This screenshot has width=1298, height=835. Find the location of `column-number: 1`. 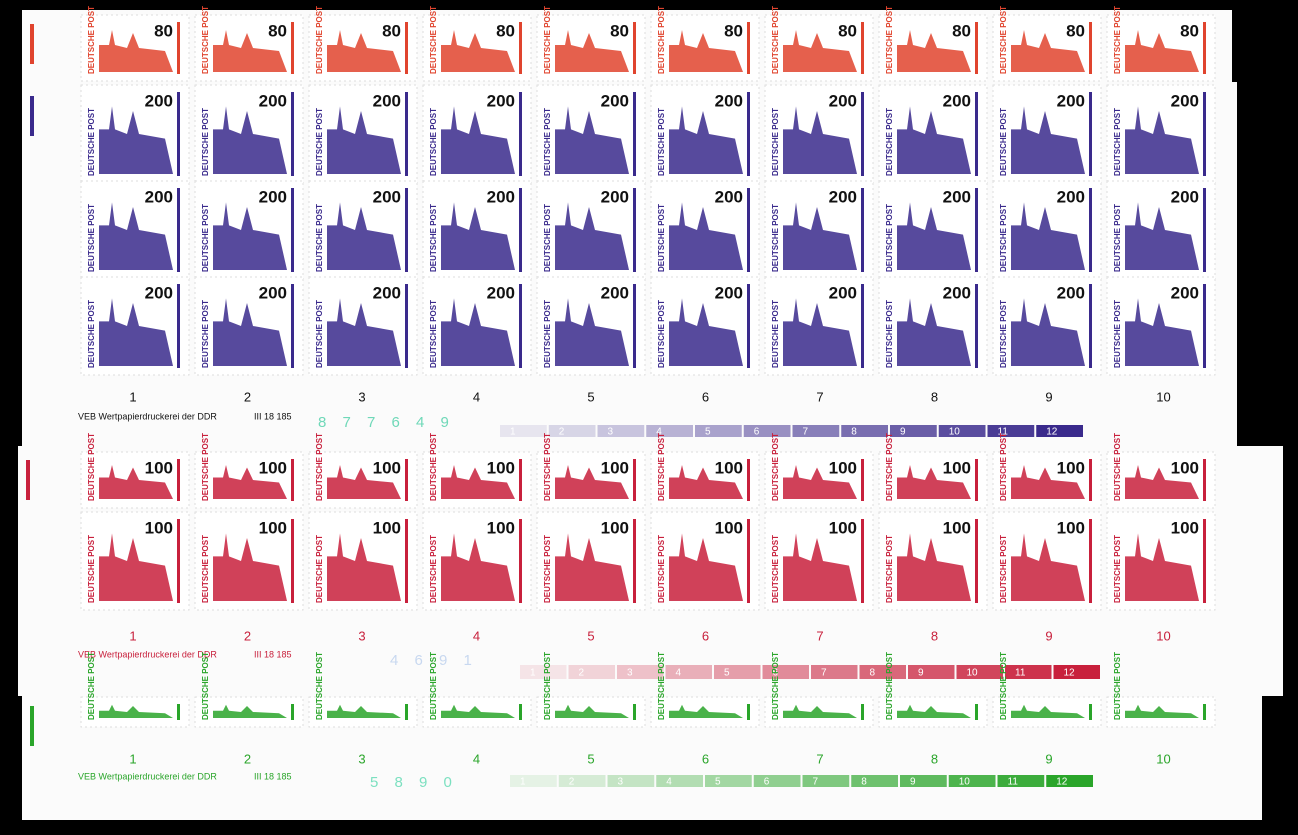

column-number: 1 is located at coordinates (132, 396).